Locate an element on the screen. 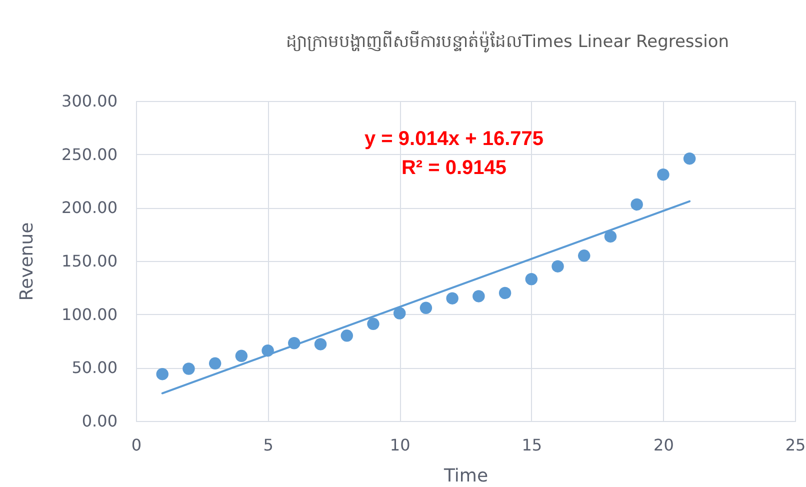 This screenshot has width=806, height=487. y-axis-title: Revenue is located at coordinates (27, 261).